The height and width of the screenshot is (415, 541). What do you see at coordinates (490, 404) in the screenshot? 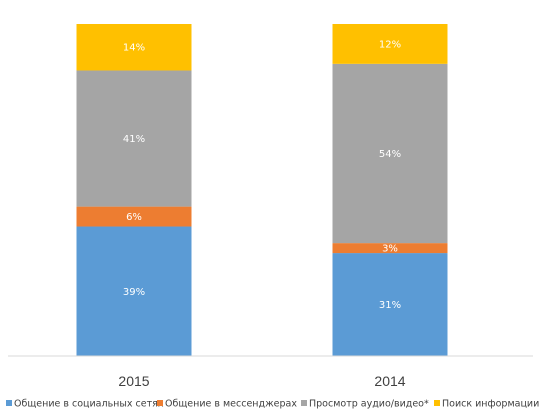
I see `legend-label-4: Поиск информации` at bounding box center [490, 404].